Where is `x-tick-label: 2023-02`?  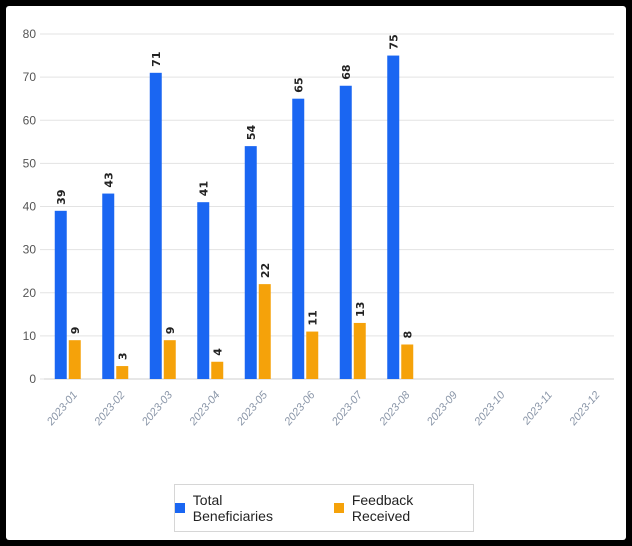
x-tick-label: 2023-02 is located at coordinates (110, 408).